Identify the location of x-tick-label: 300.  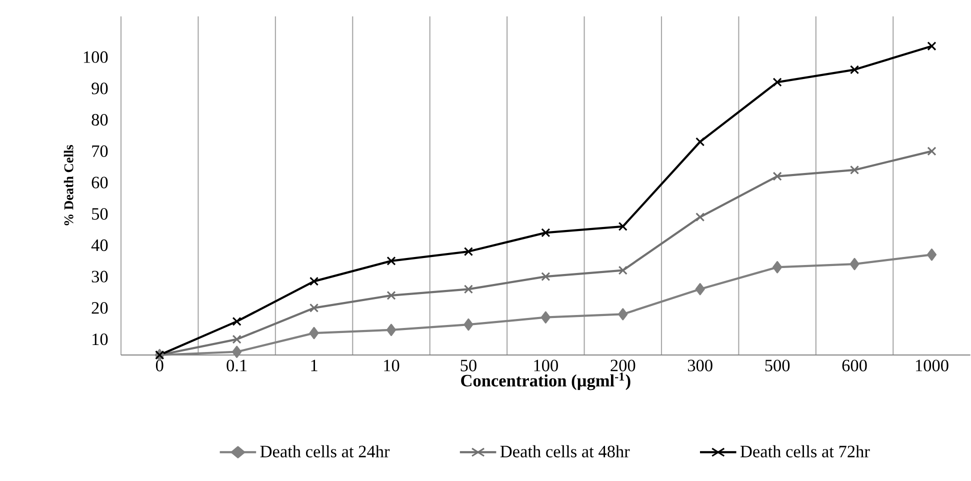
(700, 366).